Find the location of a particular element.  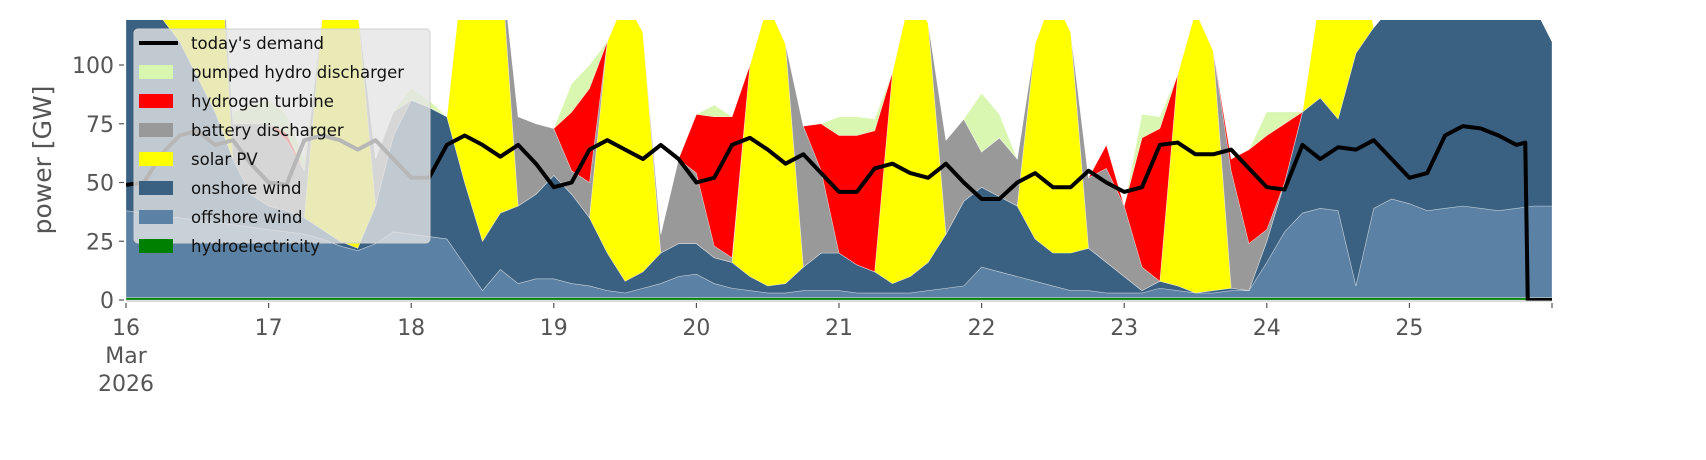

legend-item-offshore-wind: offshore wind is located at coordinates (220, 217).